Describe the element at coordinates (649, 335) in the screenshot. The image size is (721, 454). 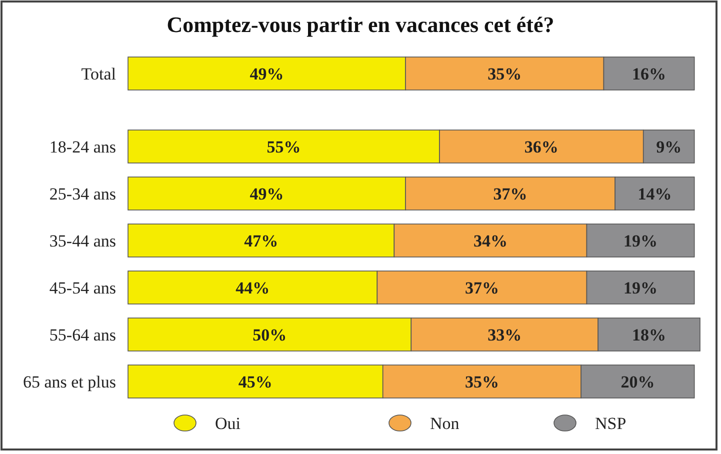
I see `data-label: 18%` at that location.